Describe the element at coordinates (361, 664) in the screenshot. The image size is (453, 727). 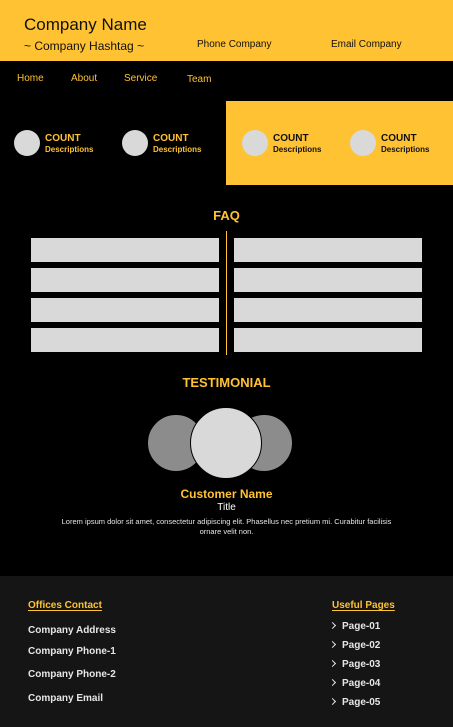
I see `page-link-label: Page-03` at that location.